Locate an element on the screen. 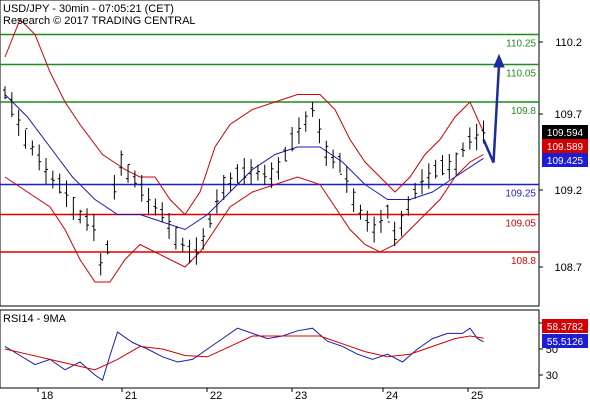 This screenshot has width=590, height=400. price-tick-label: 108.7 is located at coordinates (568, 268).